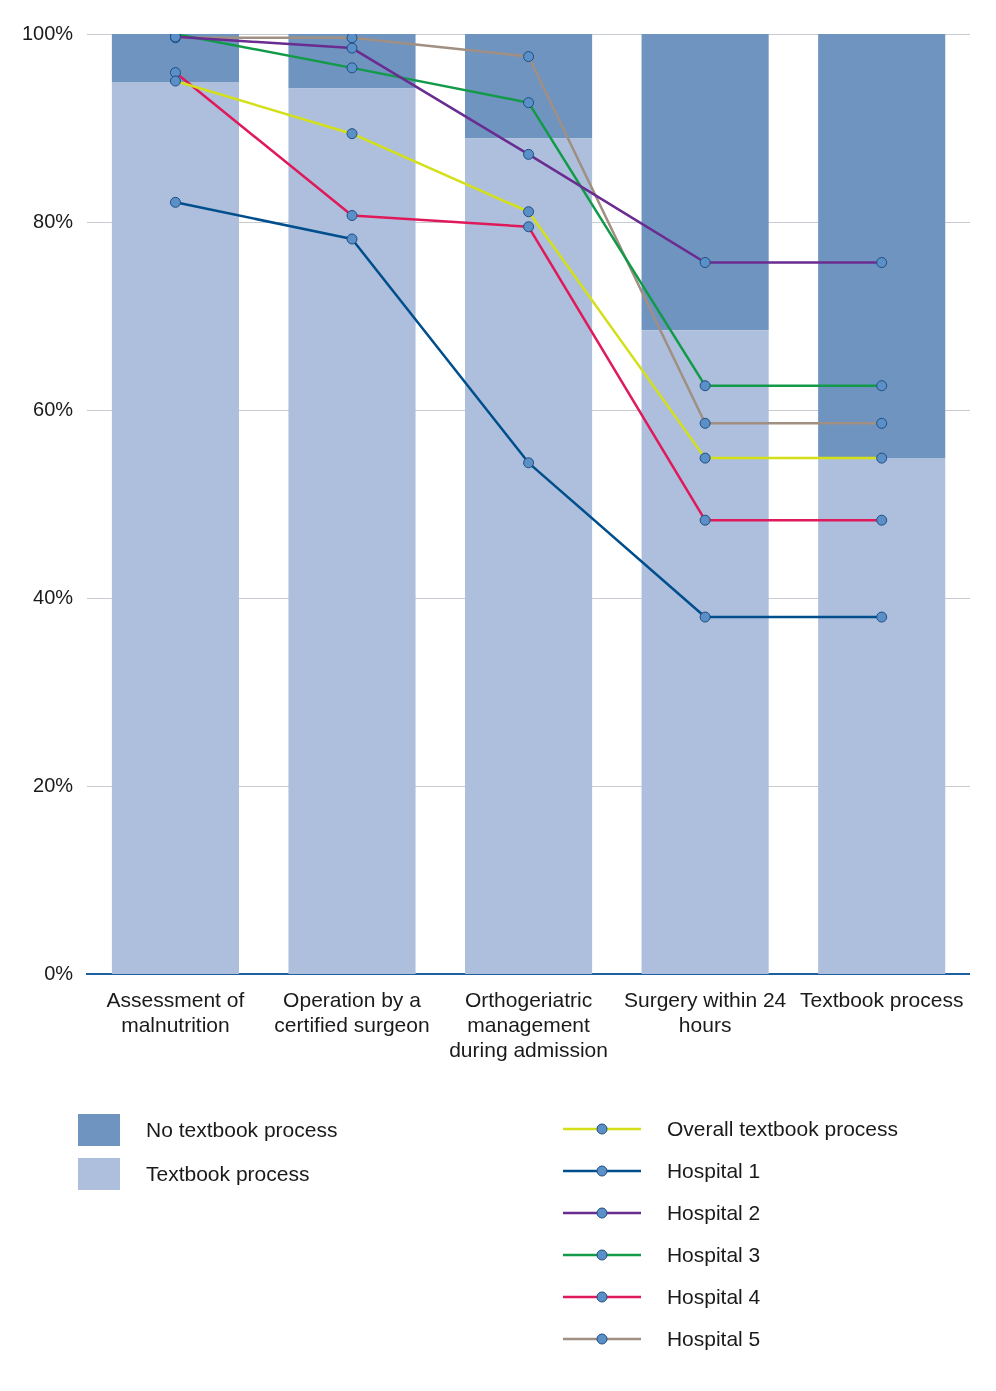  What do you see at coordinates (53, 784) in the screenshot?
I see `y-tick-label: 20%` at bounding box center [53, 784].